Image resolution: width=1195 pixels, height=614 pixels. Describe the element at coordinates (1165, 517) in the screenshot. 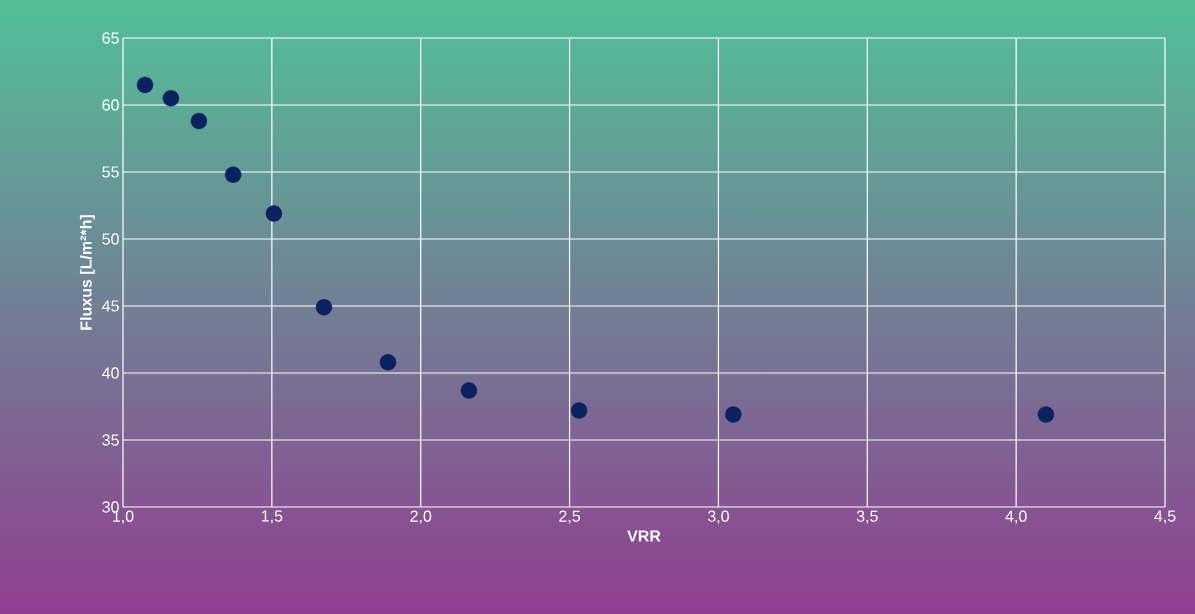

I see `x-tick-label: 4,5` at that location.